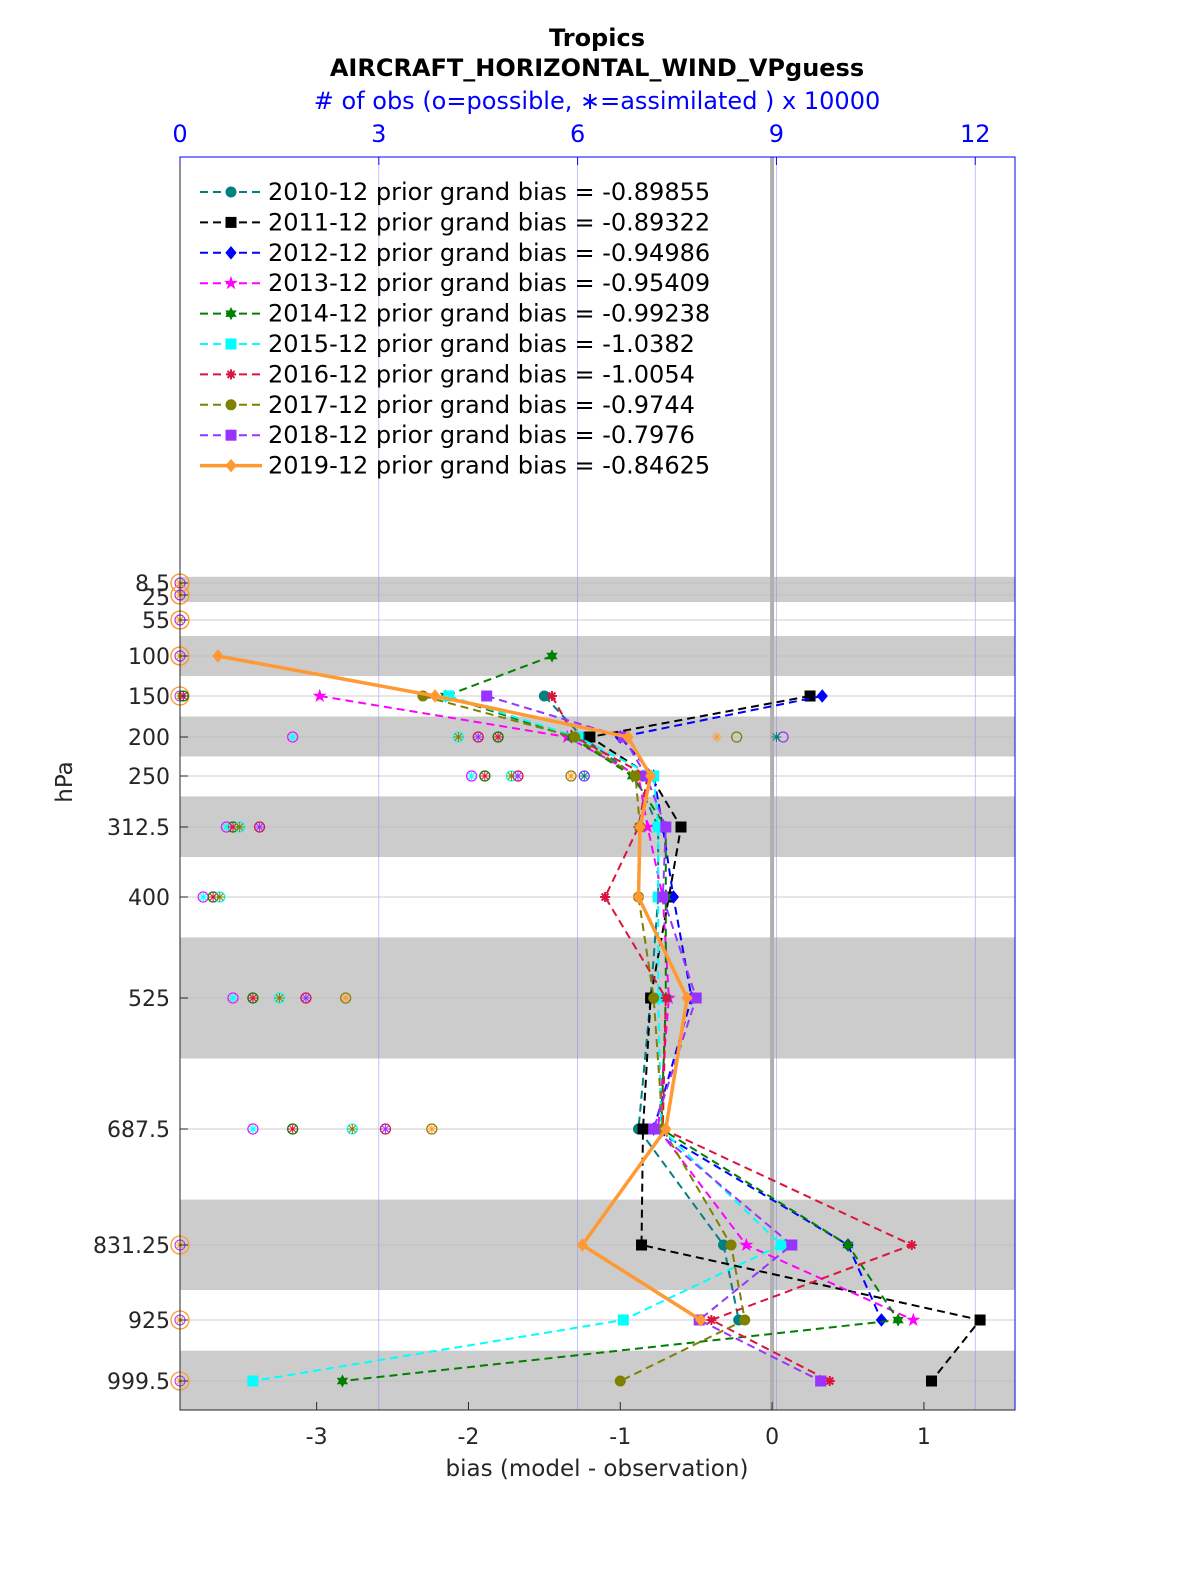  Describe the element at coordinates (481, 435) in the screenshot. I see `legend-label: 2018-12 prior grand bias = -0.7976` at that location.